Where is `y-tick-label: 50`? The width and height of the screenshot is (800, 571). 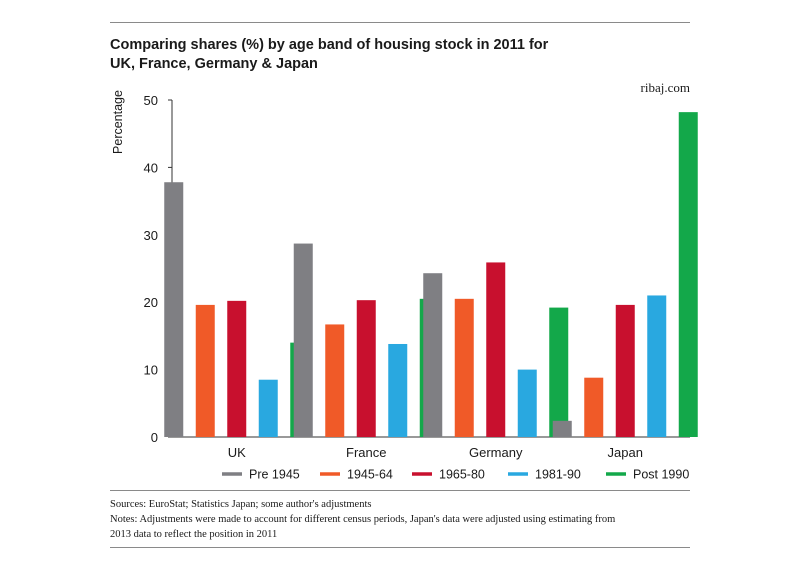 y-tick-label: 50 is located at coordinates (151, 100).